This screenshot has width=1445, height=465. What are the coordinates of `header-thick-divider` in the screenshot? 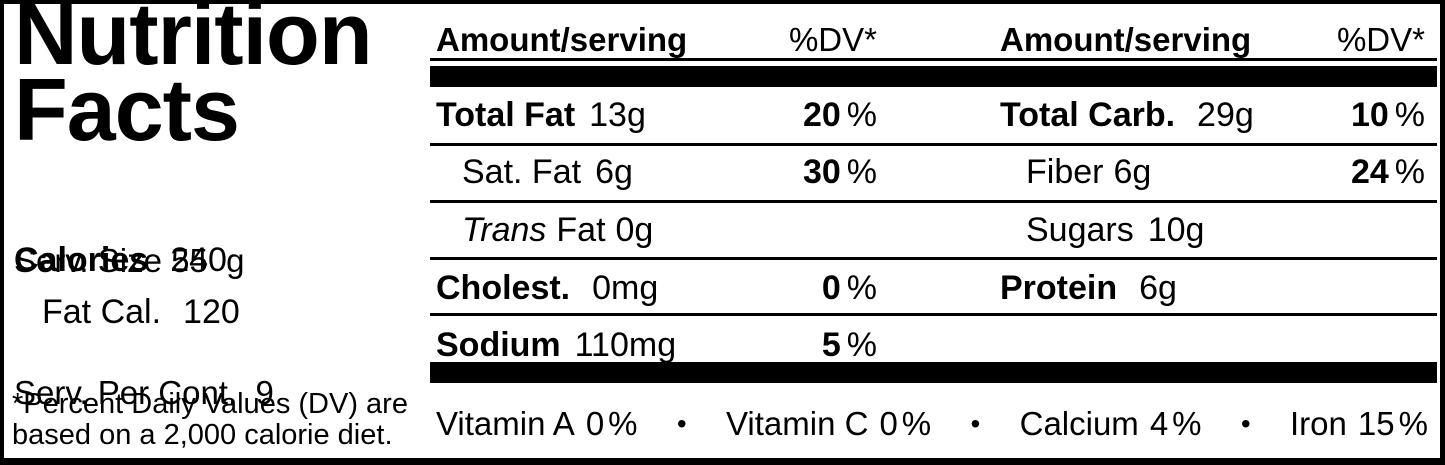 It's located at (933, 76).